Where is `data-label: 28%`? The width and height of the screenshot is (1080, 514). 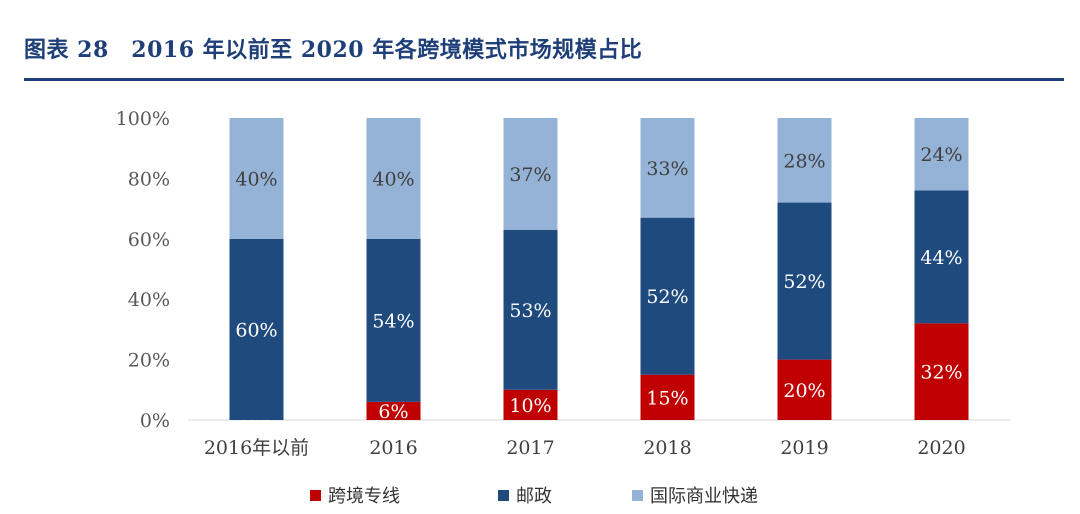
data-label: 28% is located at coordinates (804, 161).